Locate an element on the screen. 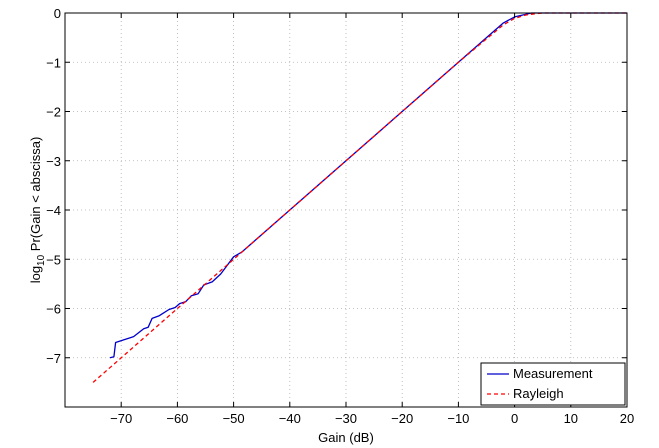 The width and height of the screenshot is (659, 448). x-tick-label: −50 is located at coordinates (234, 418).